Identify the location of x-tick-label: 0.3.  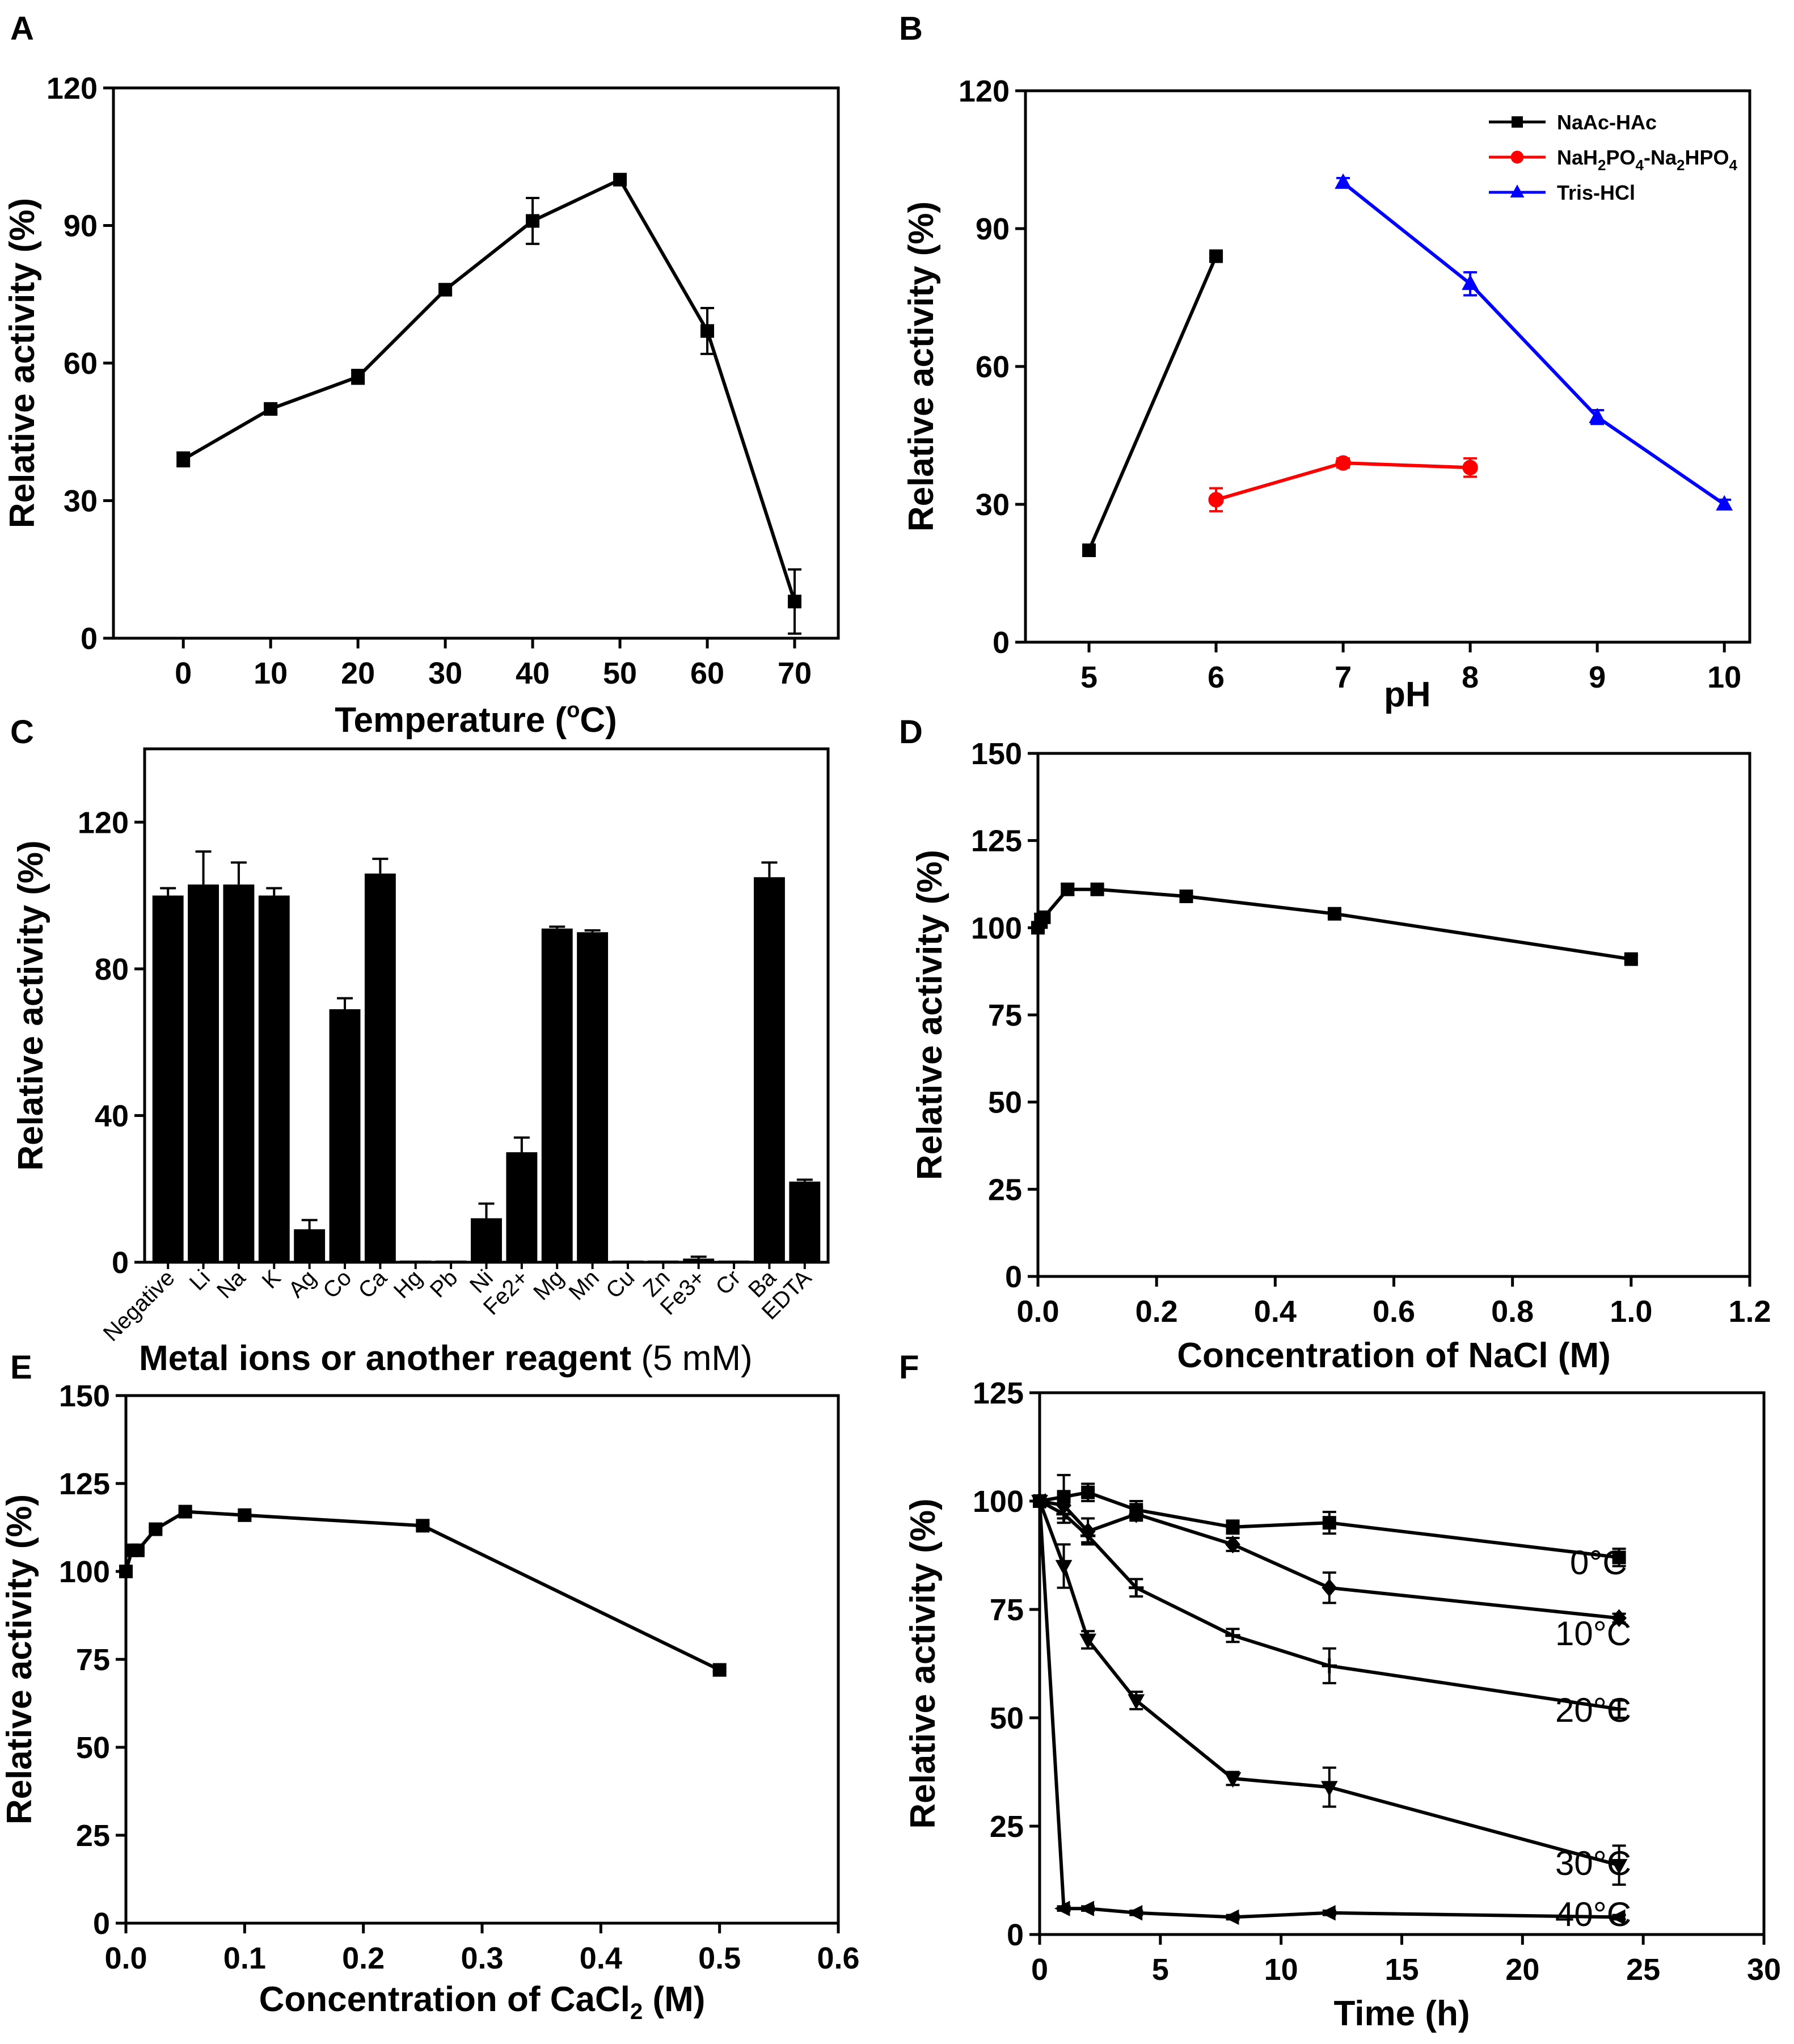
(482, 1958).